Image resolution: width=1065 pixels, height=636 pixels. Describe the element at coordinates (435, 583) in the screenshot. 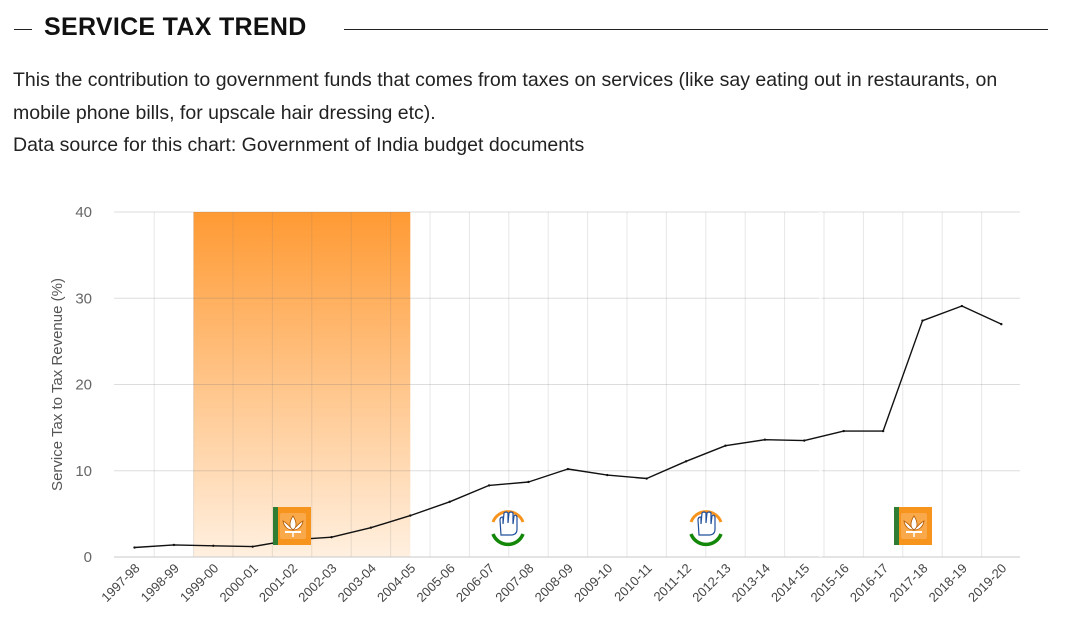

I see `x-tick-label: 2005-06` at that location.